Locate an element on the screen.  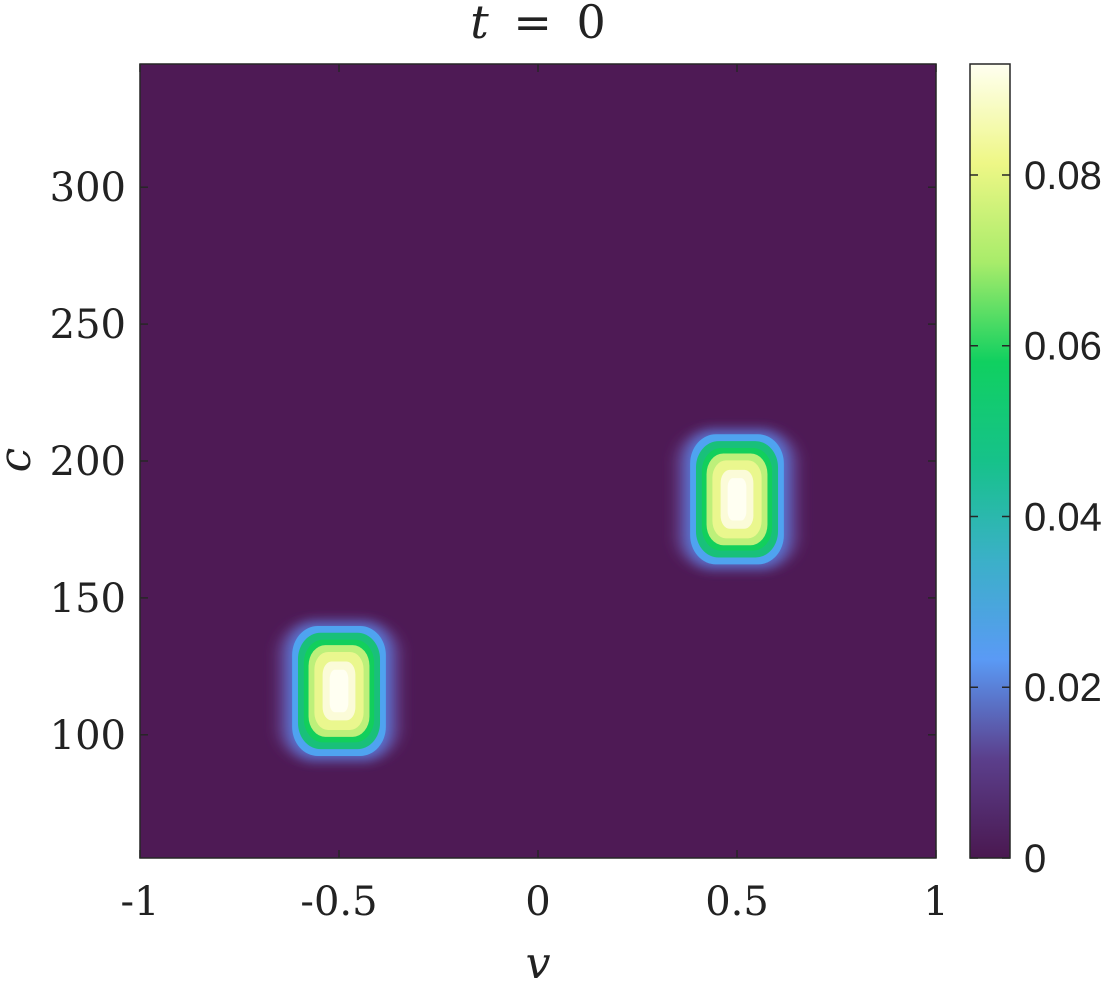
x-tick-label: 1 is located at coordinates (935, 902).